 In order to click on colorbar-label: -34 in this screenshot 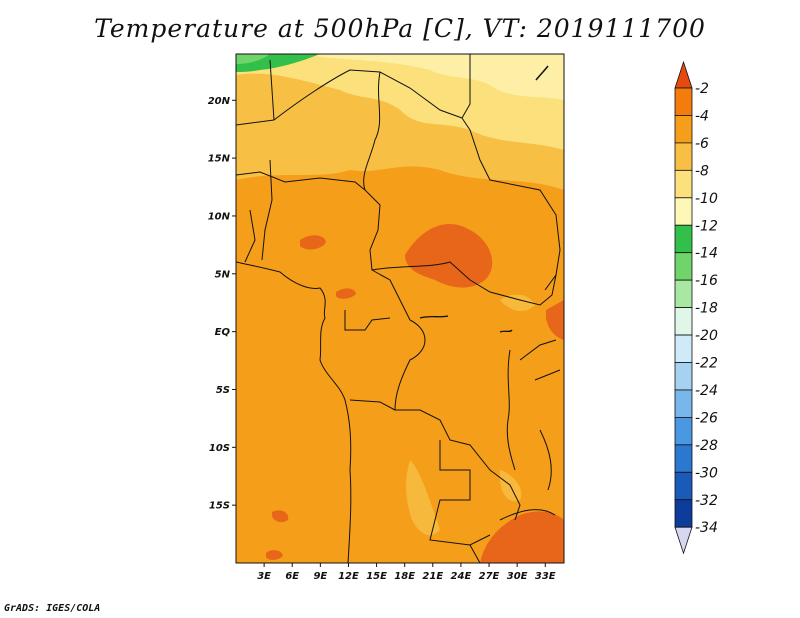, I will do `click(706, 528)`.